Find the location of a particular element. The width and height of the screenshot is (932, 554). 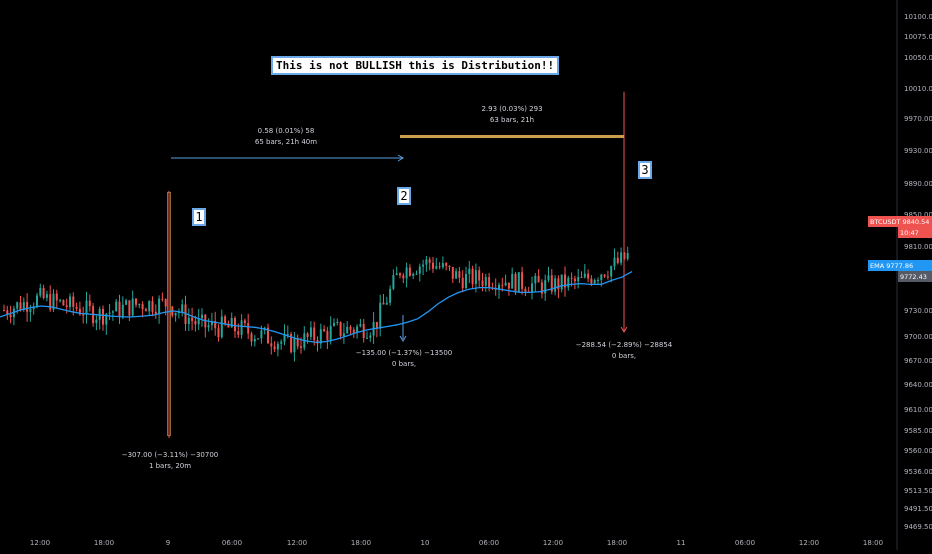

y-tick-label: 9670.00 is located at coordinates (918, 361).